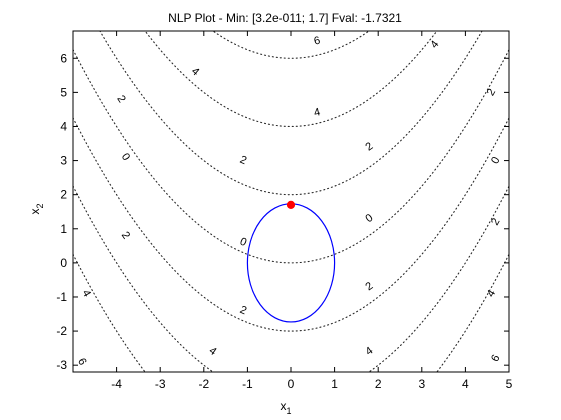 The height and width of the screenshot is (420, 561). Describe the element at coordinates (35, 212) in the screenshot. I see `y-axis-label-main: x` at that location.